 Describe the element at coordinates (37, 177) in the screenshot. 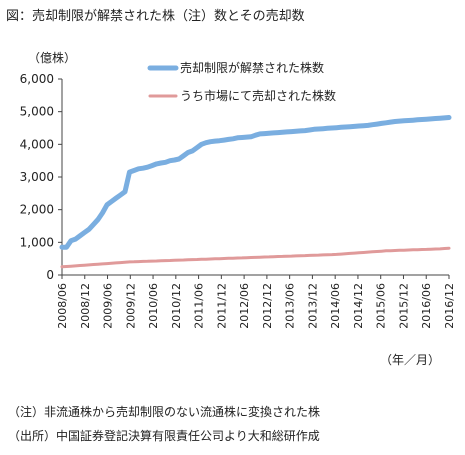

I see `y-tick-label: 3,000` at that location.